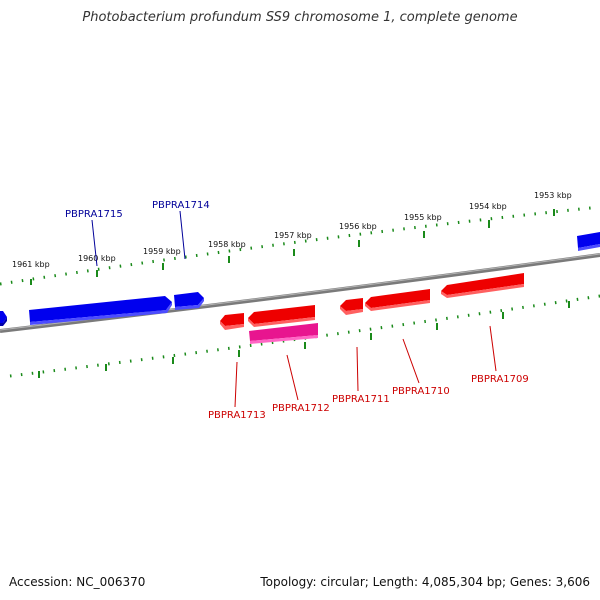 This screenshot has height=600, width=600. Describe the element at coordinates (500, 379) in the screenshot. I see `gene-label-pbpra1709: PBPRA1709` at that location.